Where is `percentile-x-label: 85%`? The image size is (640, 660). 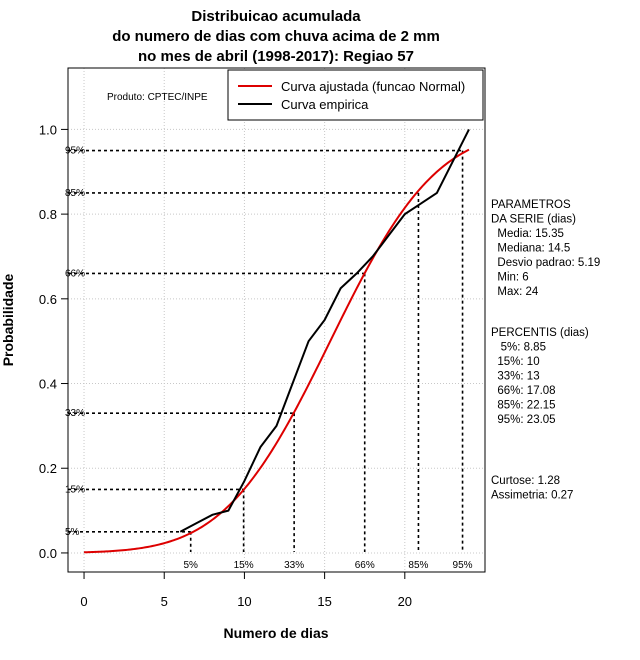
percentile-x-label: 85% is located at coordinates (418, 565).